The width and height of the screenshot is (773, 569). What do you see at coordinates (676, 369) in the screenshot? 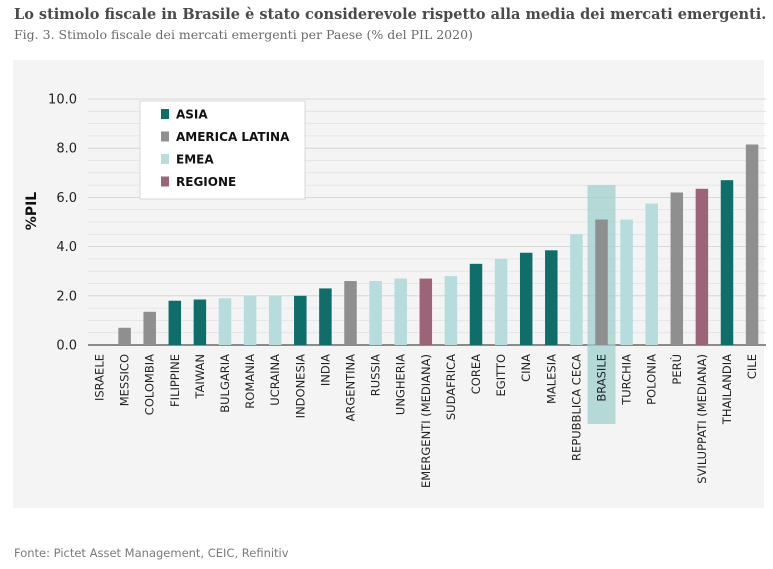
I see `x-tick-label: PERÙ` at bounding box center [676, 369].